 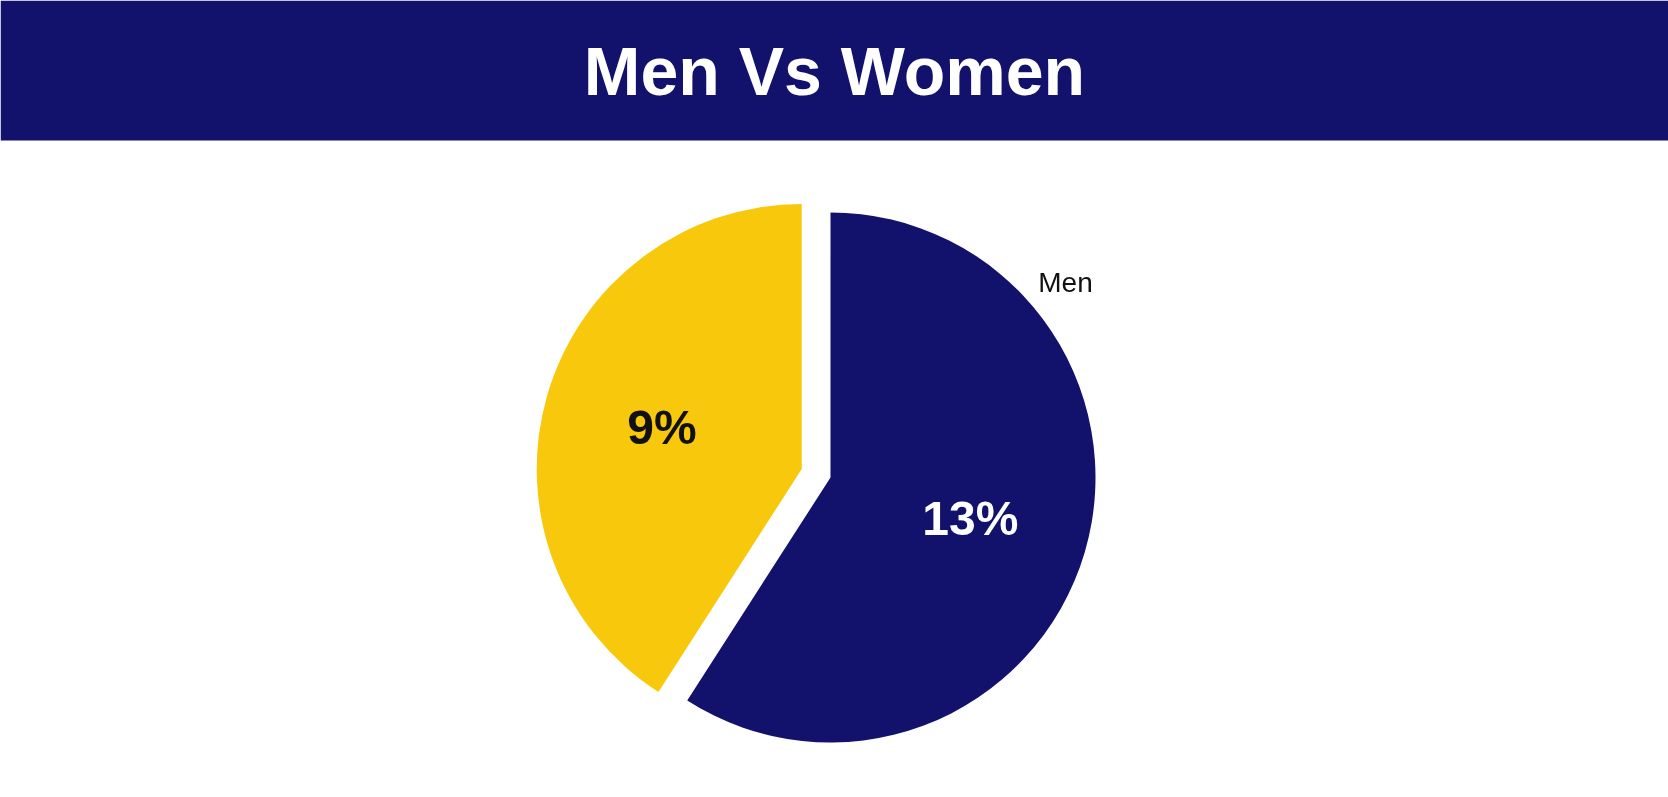 What do you see at coordinates (662, 428) in the screenshot?
I see `data-label: 9%` at bounding box center [662, 428].